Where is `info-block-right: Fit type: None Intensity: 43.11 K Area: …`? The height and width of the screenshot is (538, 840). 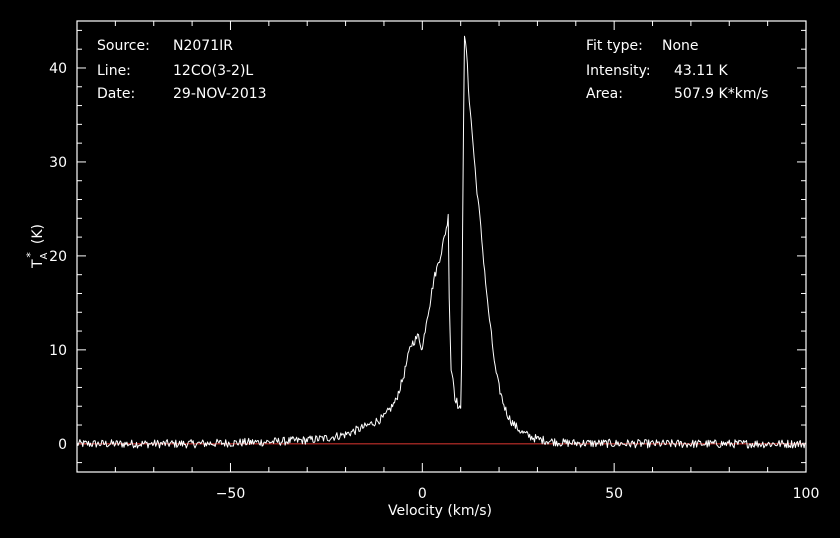
info-block-right: Fit type: None Intensity: 43.11 K Area: … is located at coordinates (677, 70).